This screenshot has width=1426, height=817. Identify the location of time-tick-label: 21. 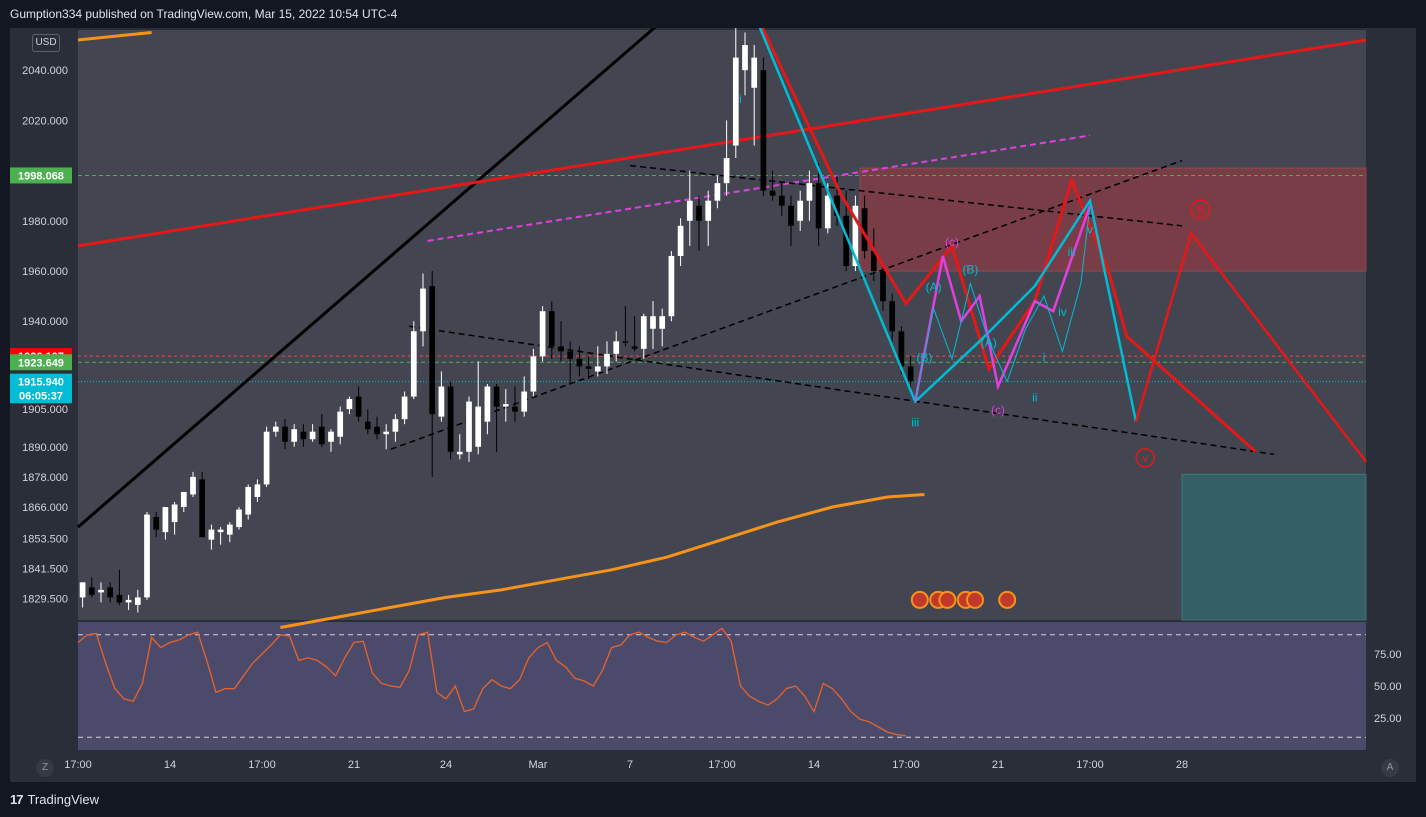
(998, 765).